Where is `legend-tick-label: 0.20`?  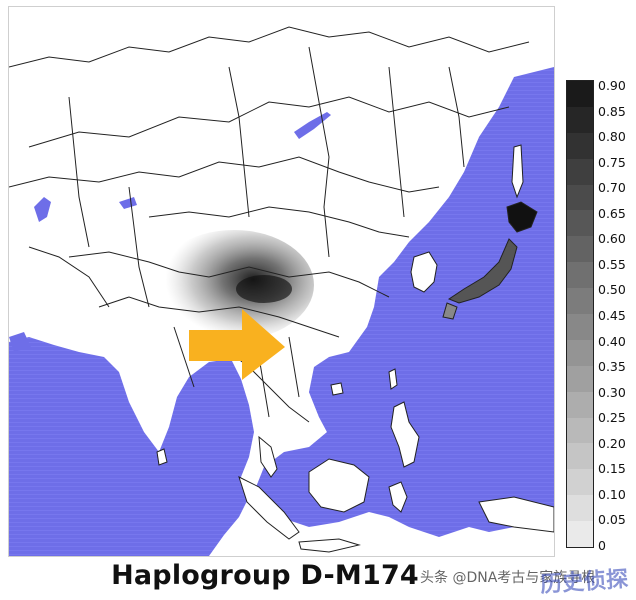
legend-tick-label: 0.20 is located at coordinates (612, 443).